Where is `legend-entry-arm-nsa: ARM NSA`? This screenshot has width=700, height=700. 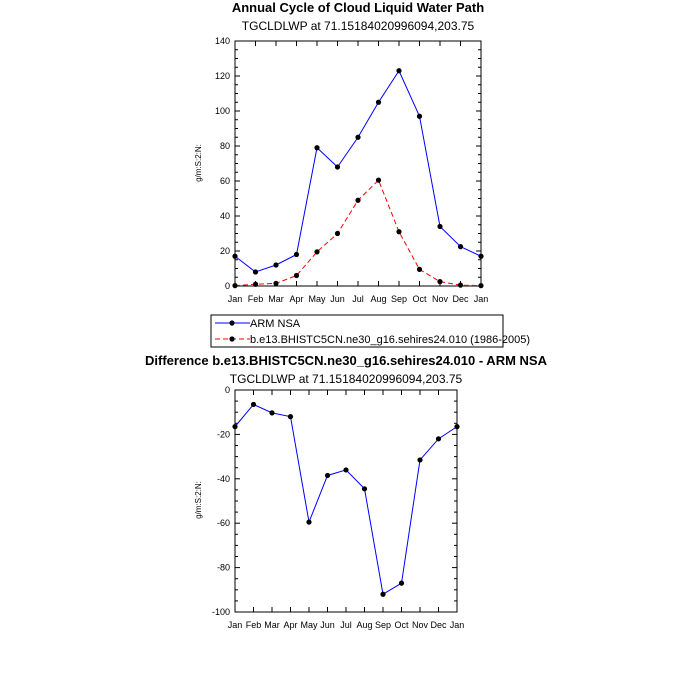 legend-entry-arm-nsa: ARM NSA is located at coordinates (258, 324).